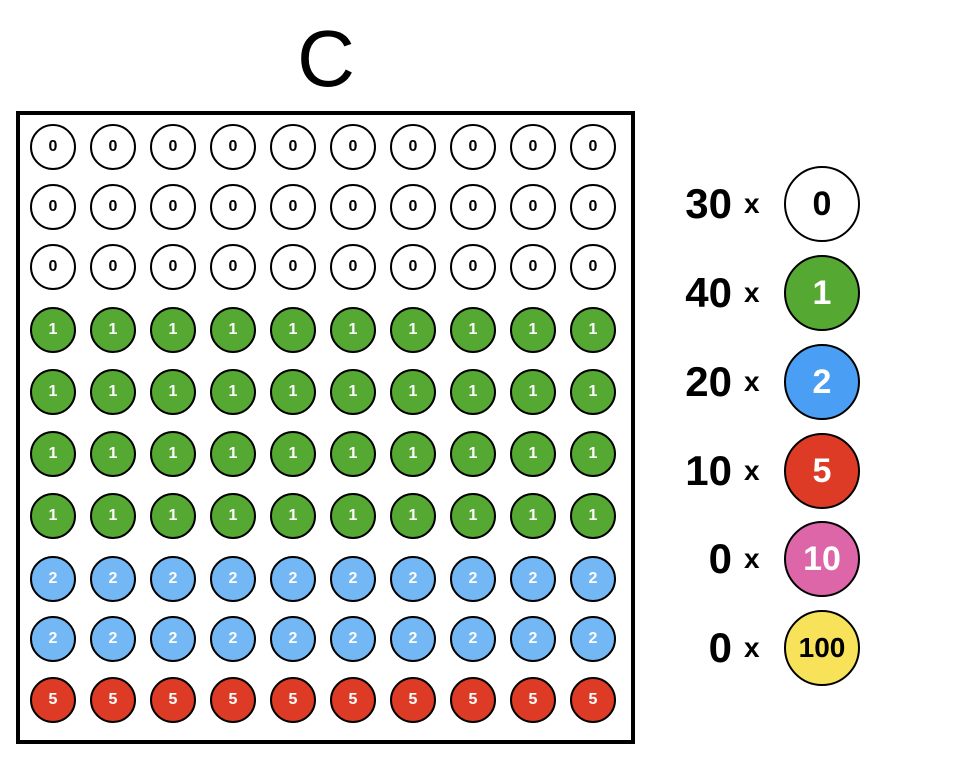 This screenshot has height=759, width=975. Describe the element at coordinates (822, 471) in the screenshot. I see `legend-ball-5: 5` at that location.